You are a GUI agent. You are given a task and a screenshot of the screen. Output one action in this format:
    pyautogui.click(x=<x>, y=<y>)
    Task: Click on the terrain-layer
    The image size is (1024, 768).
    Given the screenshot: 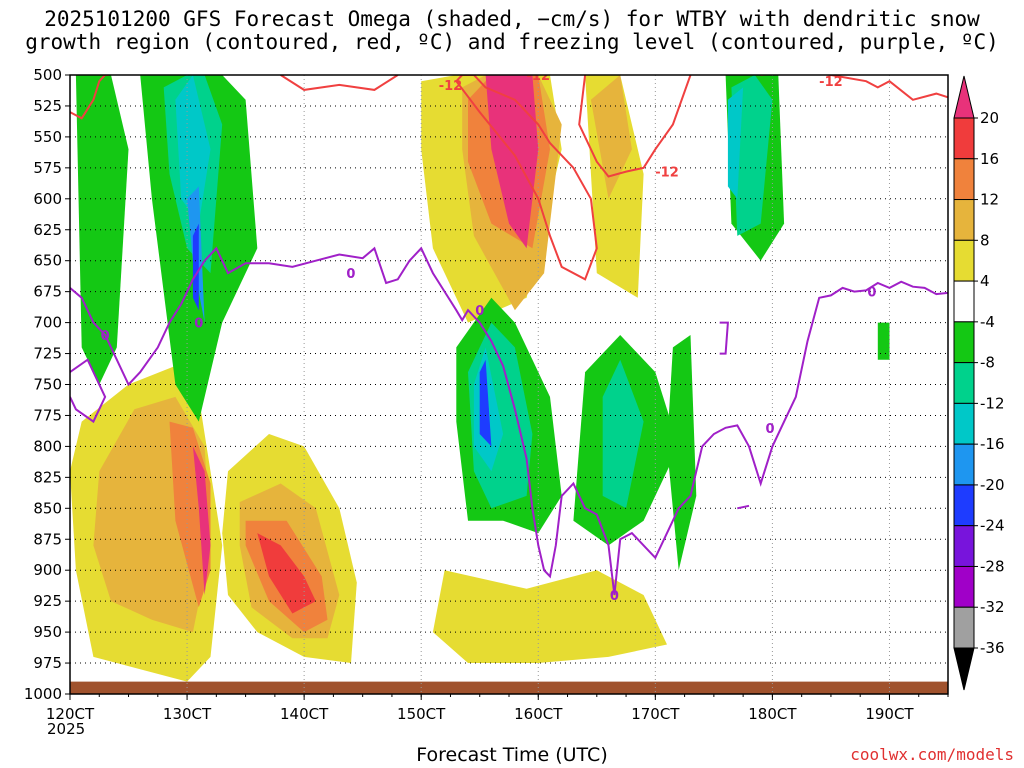 What is the action you would take?
    pyautogui.click(x=509, y=687)
    